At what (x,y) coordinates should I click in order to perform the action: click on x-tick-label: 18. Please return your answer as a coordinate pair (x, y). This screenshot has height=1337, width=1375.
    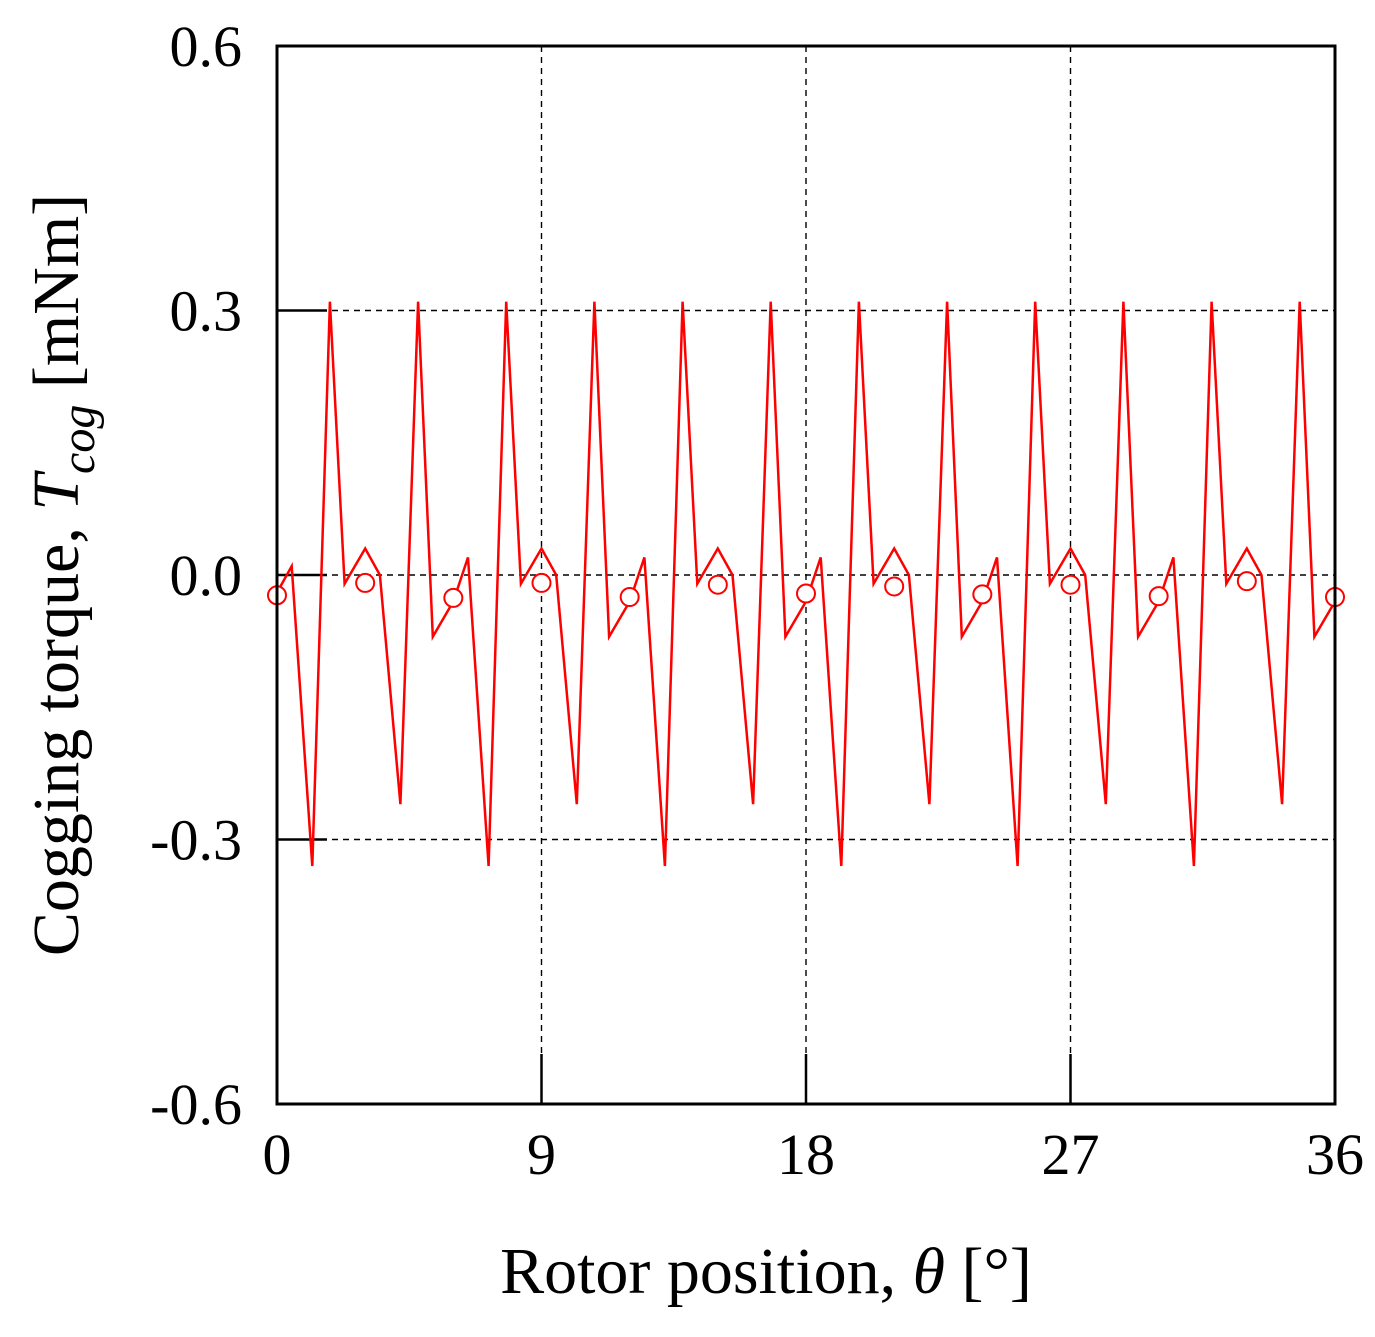
    Looking at the image, I should click on (806, 1154).